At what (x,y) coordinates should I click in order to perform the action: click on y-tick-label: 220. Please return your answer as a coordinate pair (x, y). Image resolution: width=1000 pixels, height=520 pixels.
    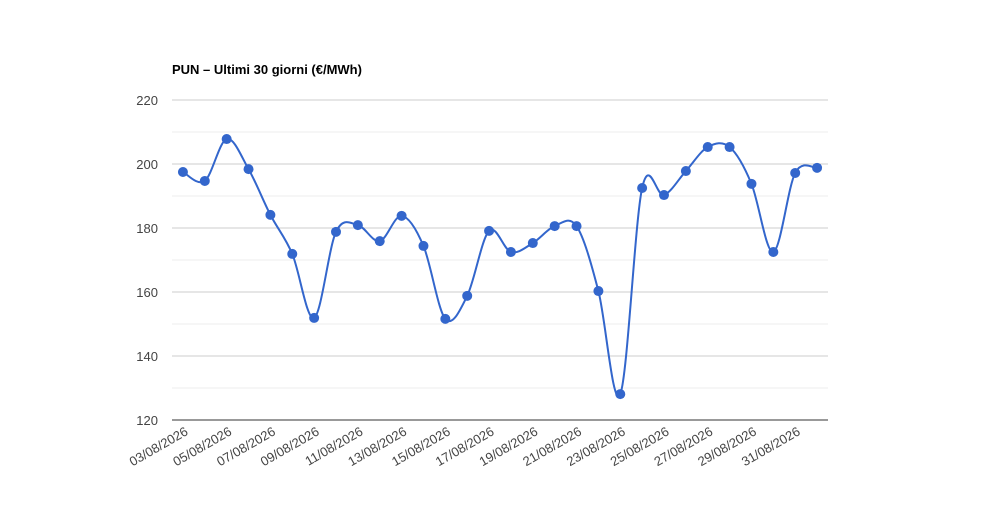
    Looking at the image, I should click on (147, 100).